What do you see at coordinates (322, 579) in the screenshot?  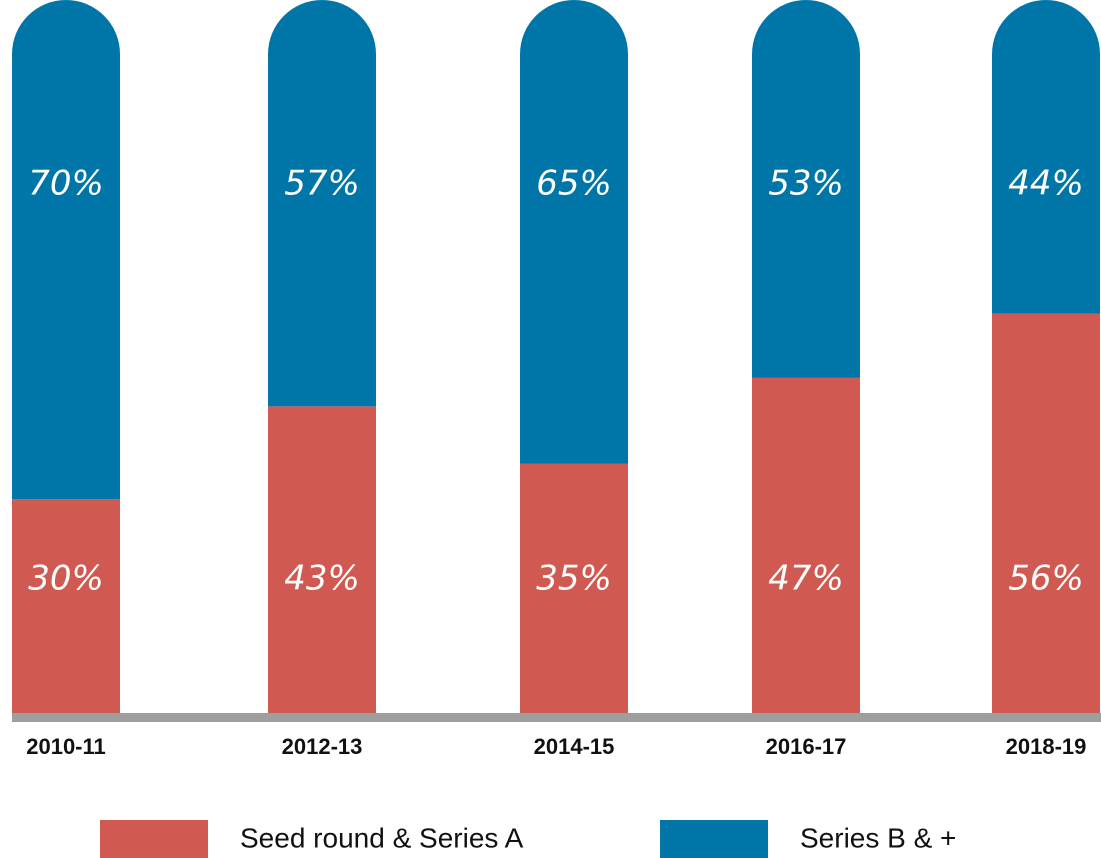 I see `value-label: 43%` at bounding box center [322, 579].